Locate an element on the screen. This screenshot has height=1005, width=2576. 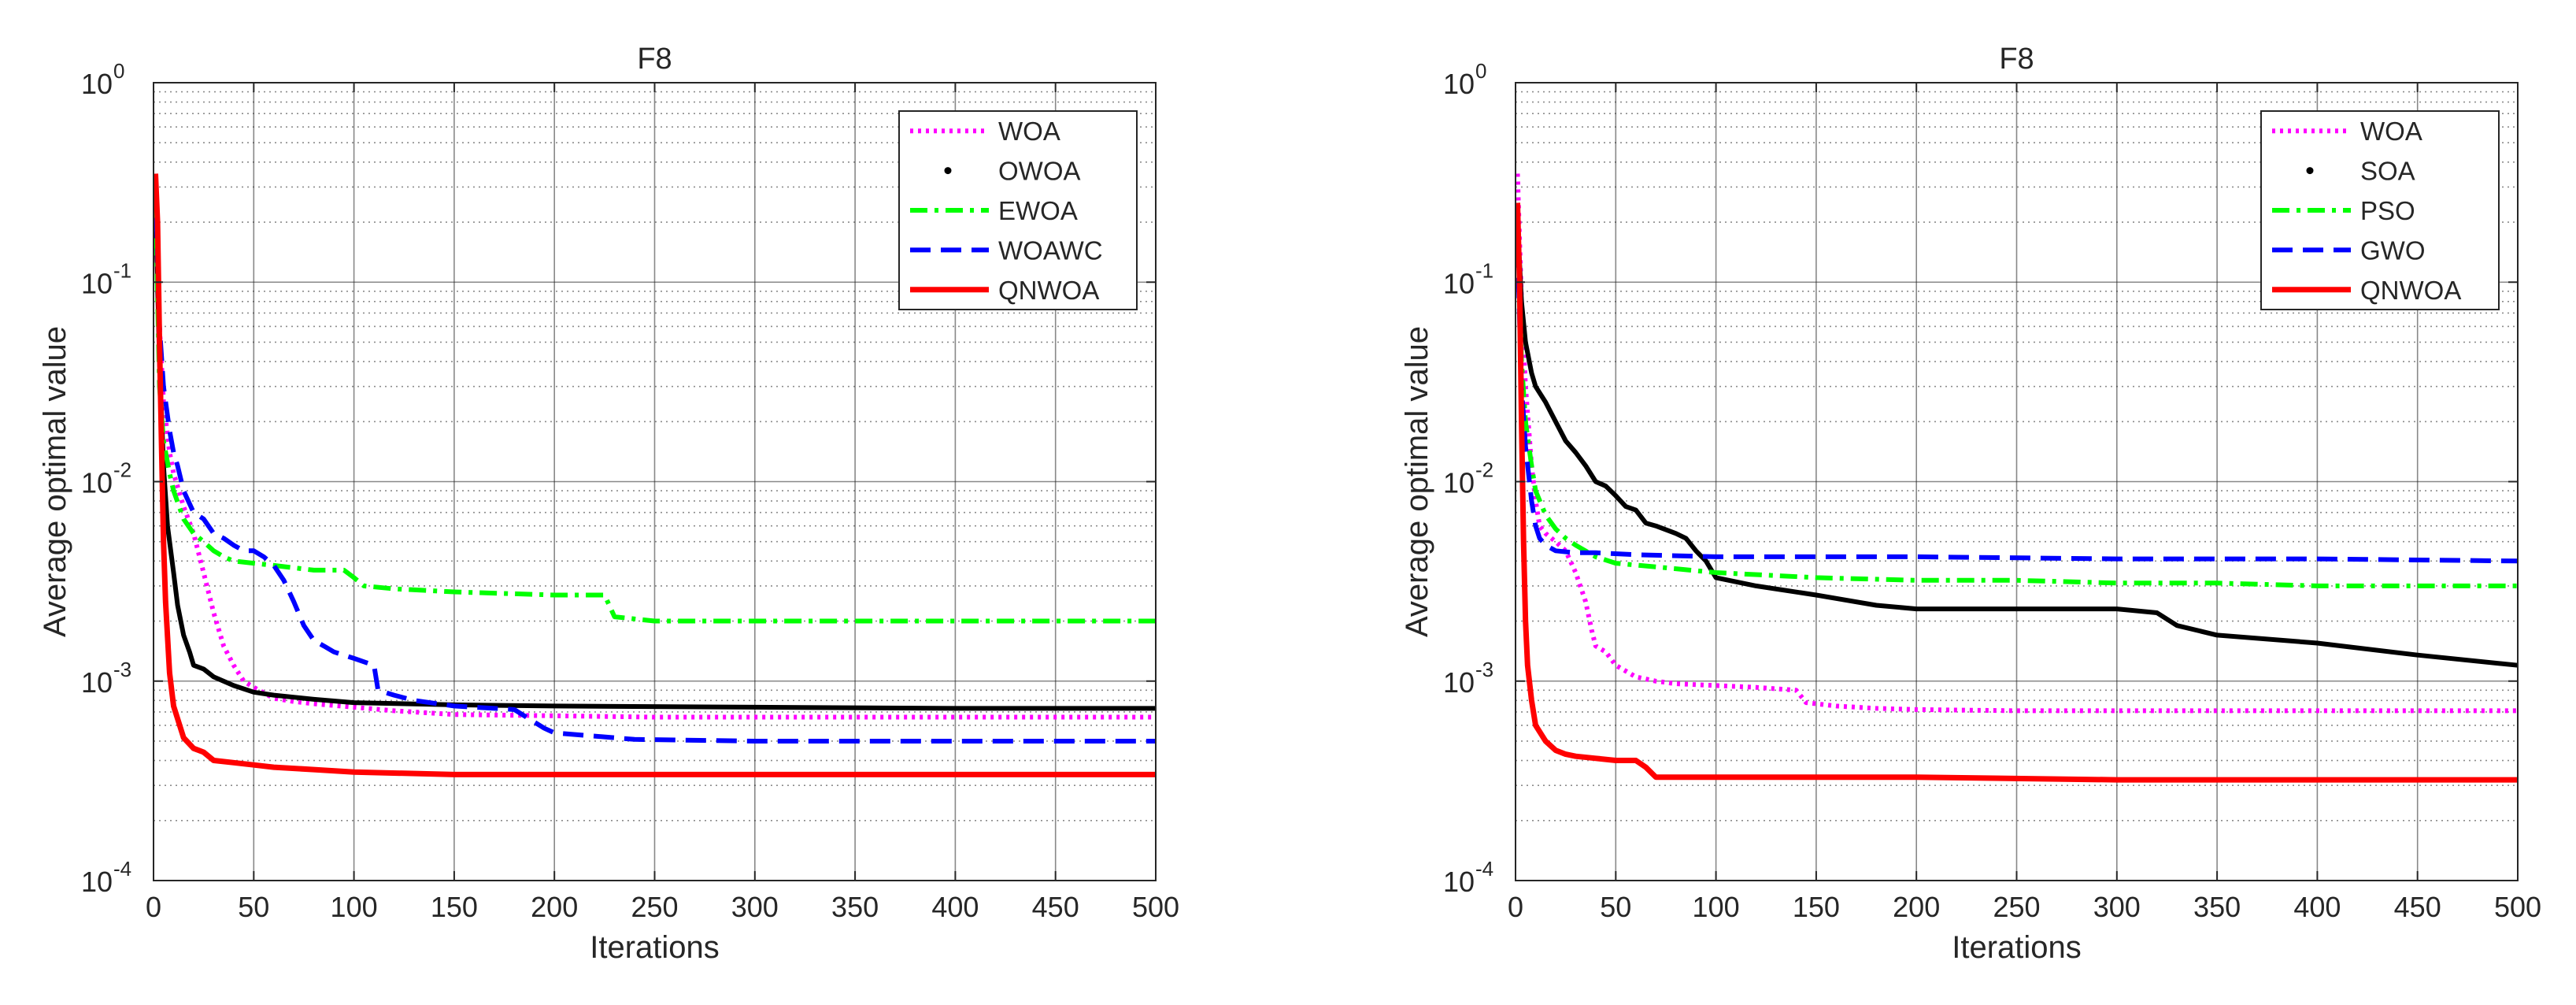
legend-label: WOAWC is located at coordinates (1050, 250).